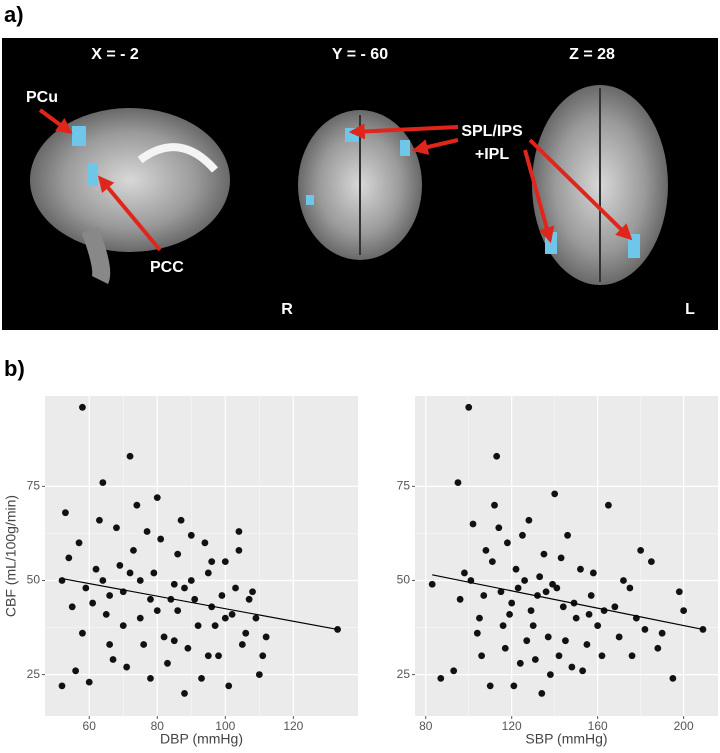 The width and height of the screenshot is (720, 753). What do you see at coordinates (14, 14) in the screenshot?
I see `panel-label: a)` at bounding box center [14, 14].